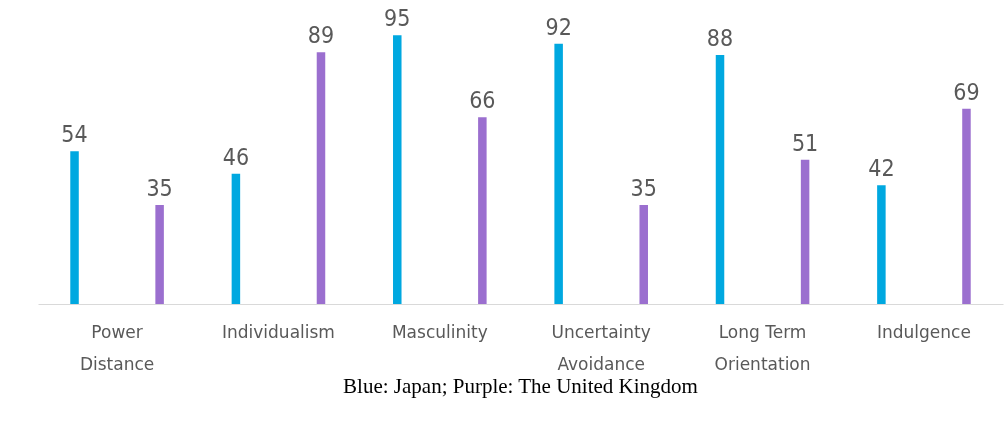 This screenshot has height=439, width=1007. What do you see at coordinates (321, 35) in the screenshot?
I see `data-label: 89` at bounding box center [321, 35].